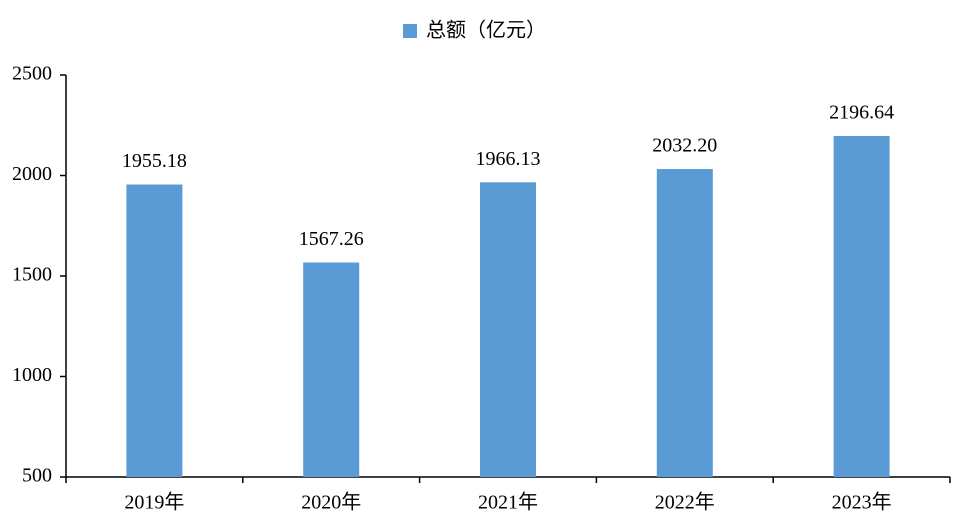  What do you see at coordinates (486, 30) in the screenshot?
I see `legend-label: 总额（亿元）` at bounding box center [486, 30].